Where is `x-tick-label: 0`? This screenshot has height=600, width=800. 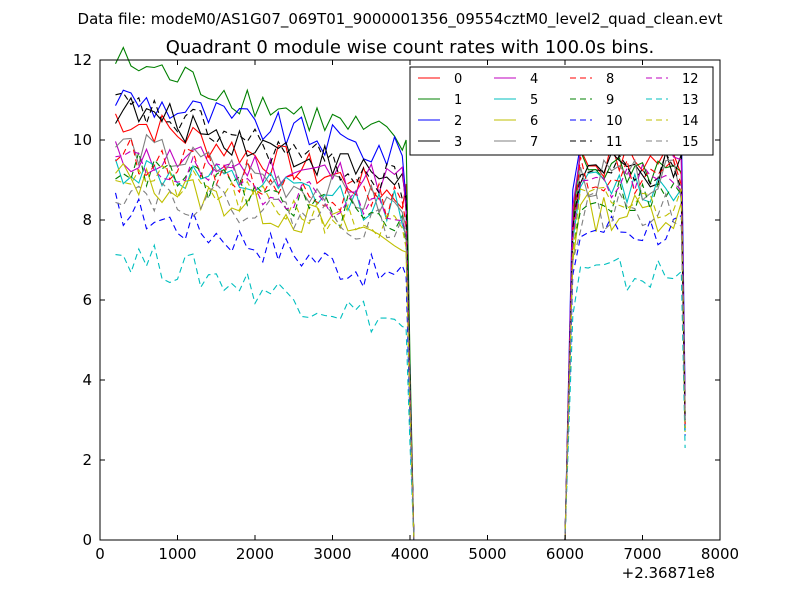
x-tick-label: 0 is located at coordinates (100, 554).